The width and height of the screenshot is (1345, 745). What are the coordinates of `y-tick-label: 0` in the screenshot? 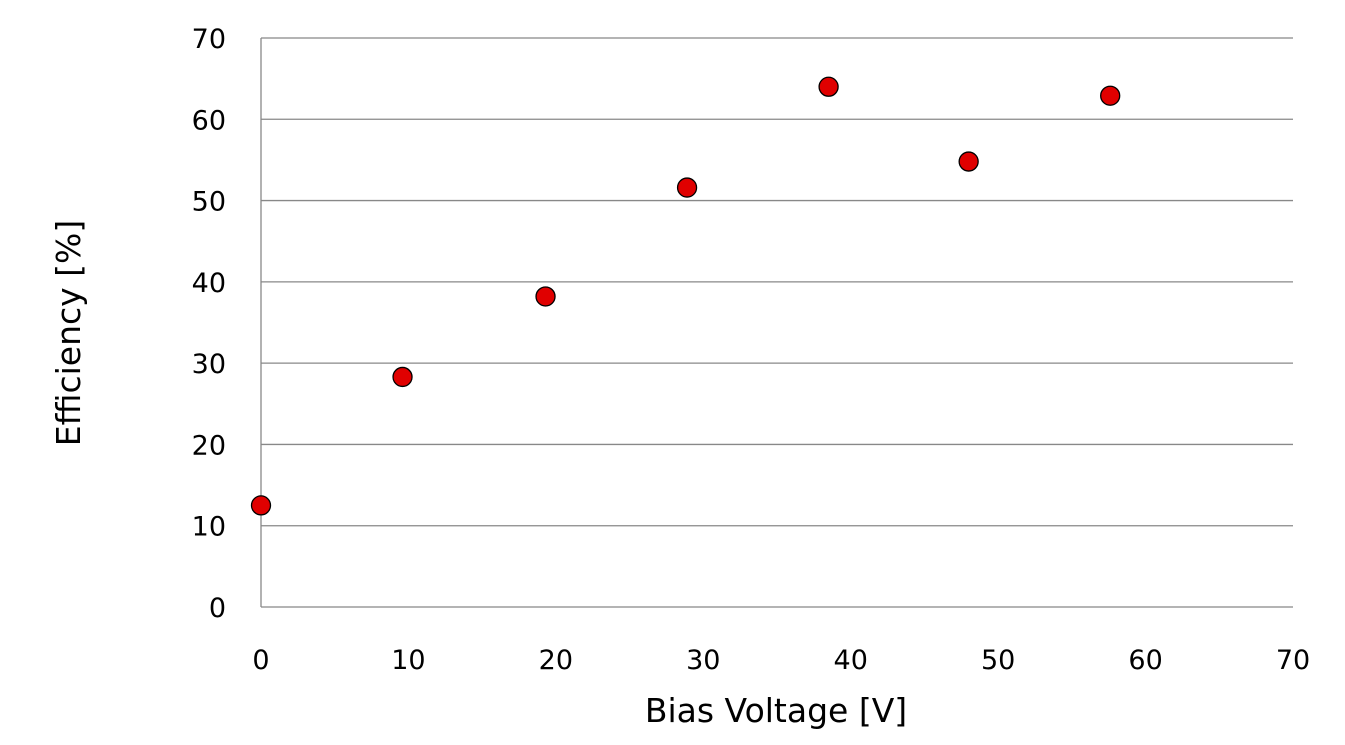 It's located at (217, 608).